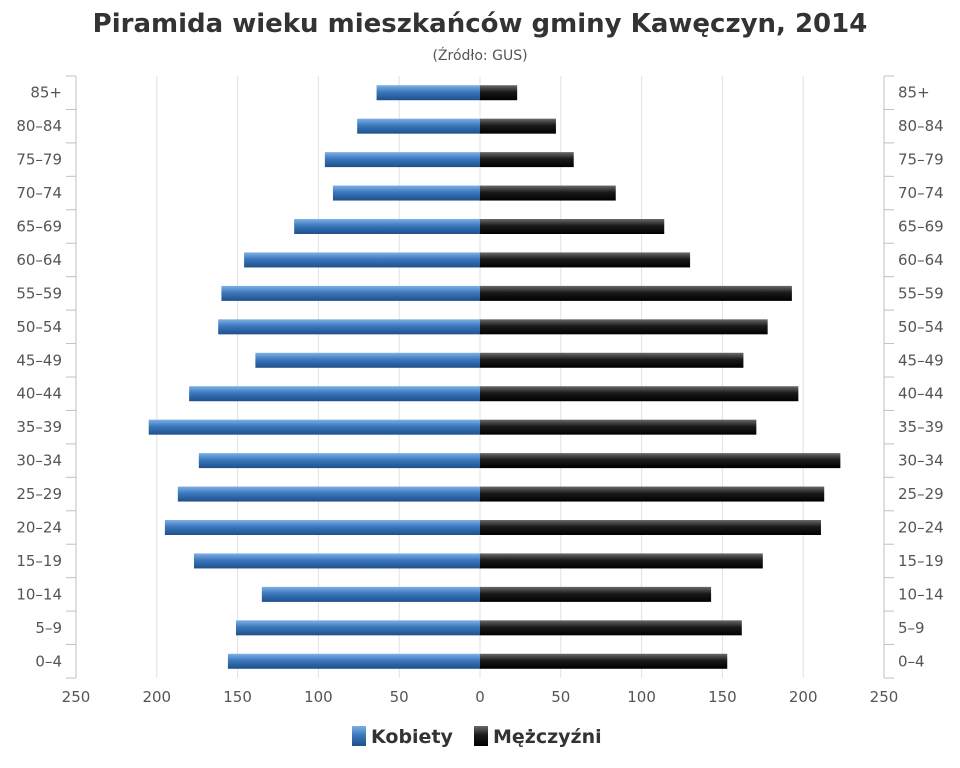 Image resolution: width=960 pixels, height=768 pixels. Describe the element at coordinates (618, 427) in the screenshot. I see `bar-mezczyzni-35–39` at that location.